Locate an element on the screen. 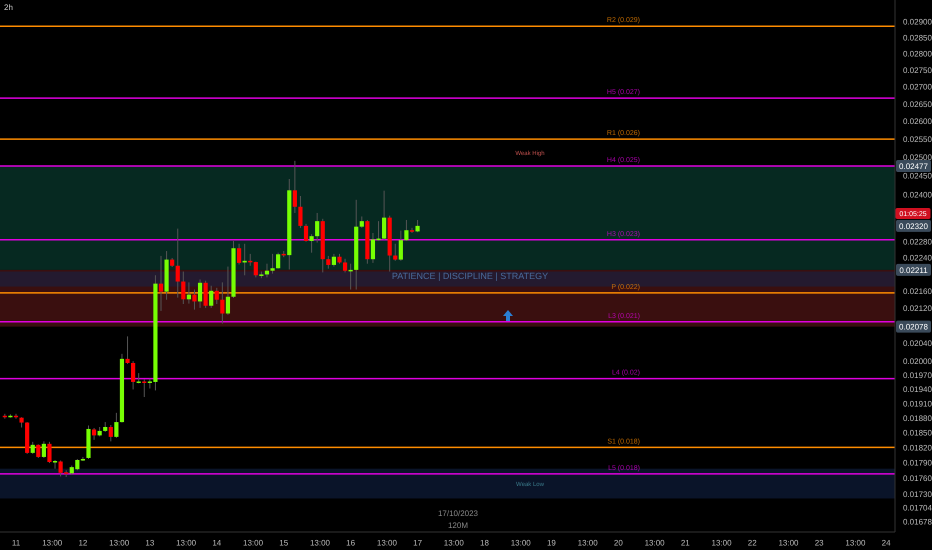  annotation: 0.02320 is located at coordinates (914, 226).